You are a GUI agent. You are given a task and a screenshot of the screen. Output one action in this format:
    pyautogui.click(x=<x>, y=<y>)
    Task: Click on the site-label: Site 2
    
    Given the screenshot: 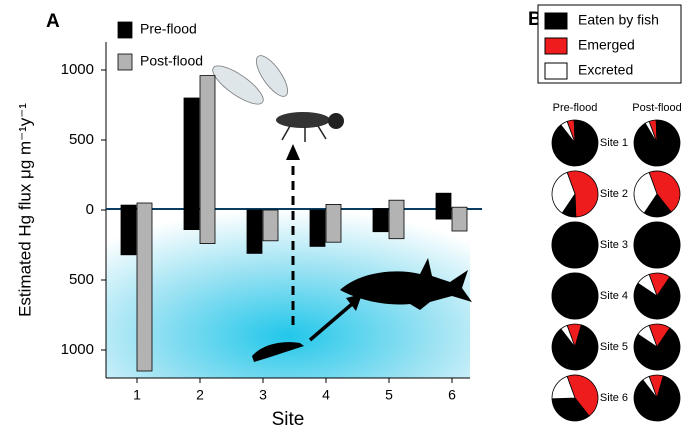 What is the action you would take?
    pyautogui.click(x=614, y=194)
    